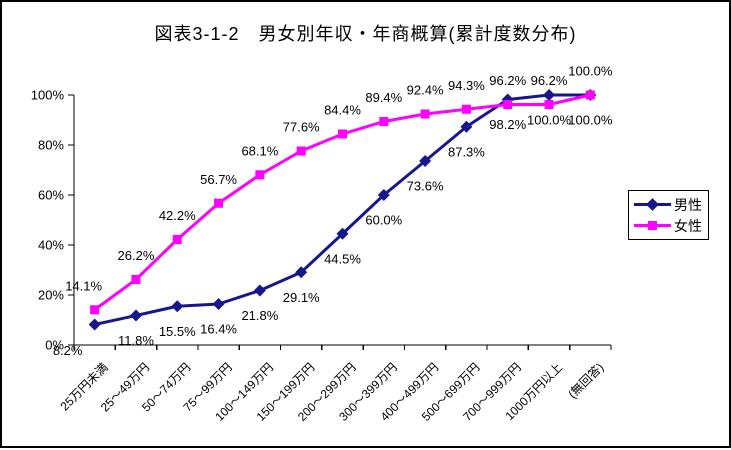 The height and width of the screenshot is (450, 731). I want to click on female-series-marker-icon, so click(652, 225).